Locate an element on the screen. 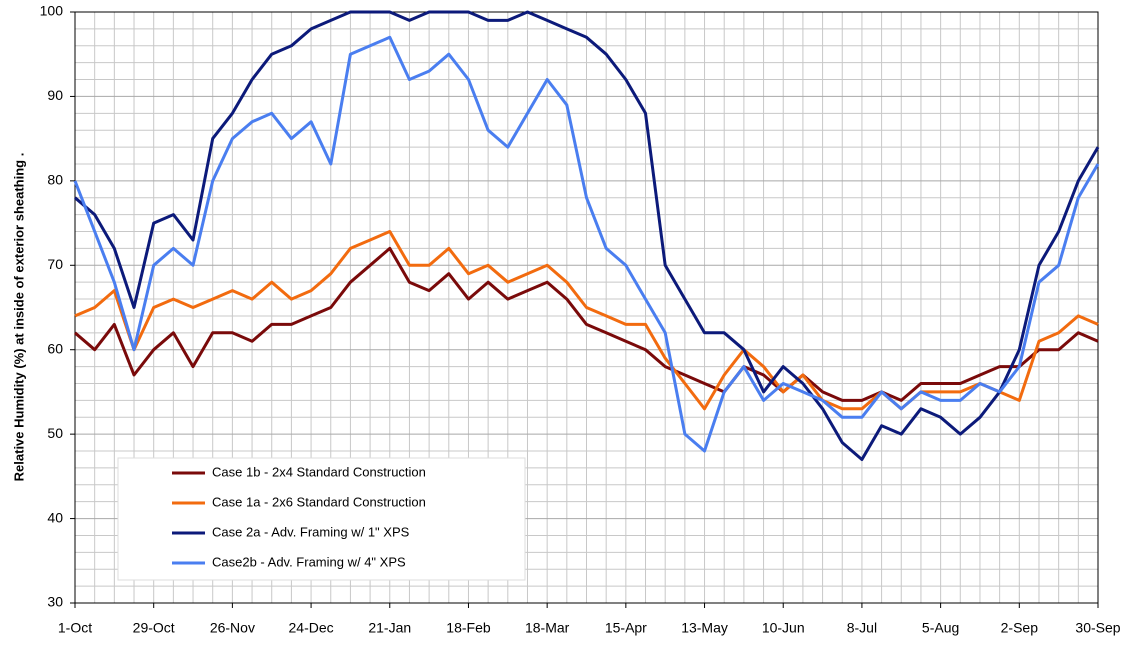 This screenshot has width=1130, height=647. legend-label: Case 1a - 2x6 Standard Construction is located at coordinates (319, 501).